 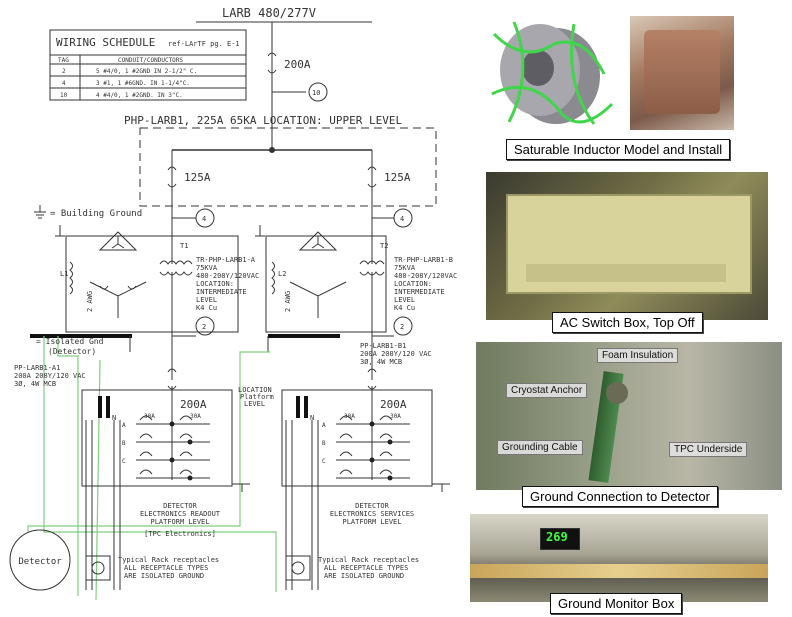 I want to click on location-platform-line: LEVEL, so click(x=254, y=404).